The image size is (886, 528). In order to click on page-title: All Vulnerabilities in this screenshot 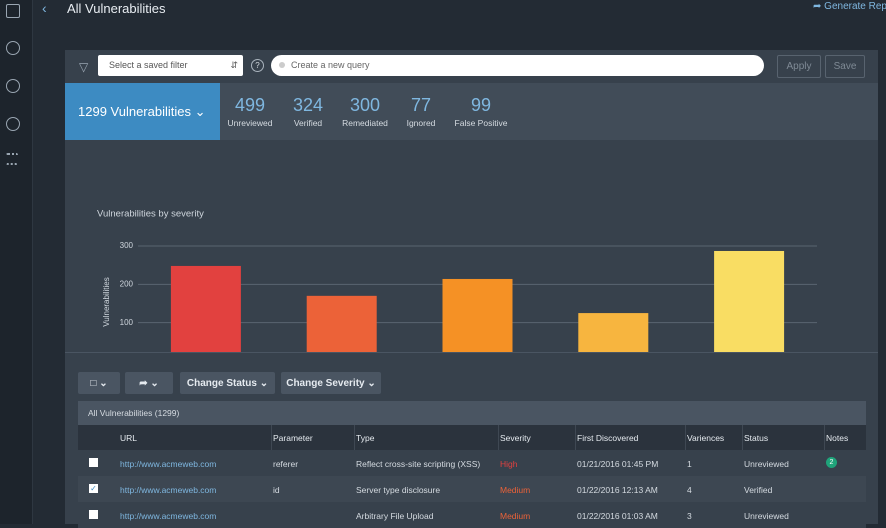, I will do `click(116, 8)`.